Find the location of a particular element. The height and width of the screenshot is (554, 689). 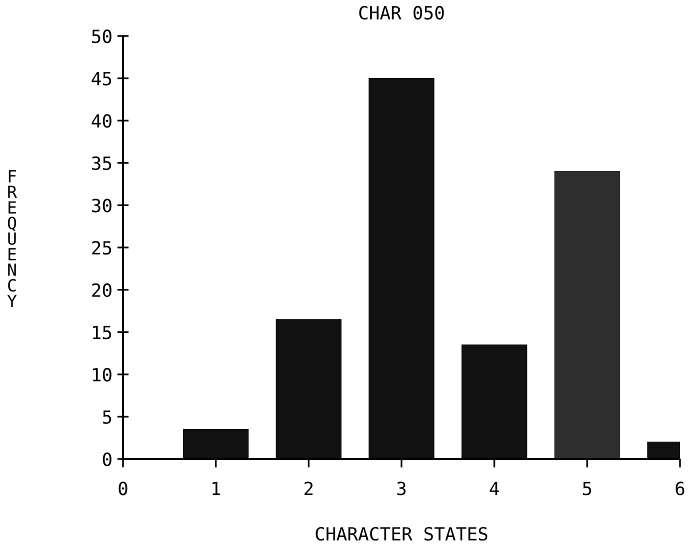

x-tick-label: 3 is located at coordinates (401, 489).